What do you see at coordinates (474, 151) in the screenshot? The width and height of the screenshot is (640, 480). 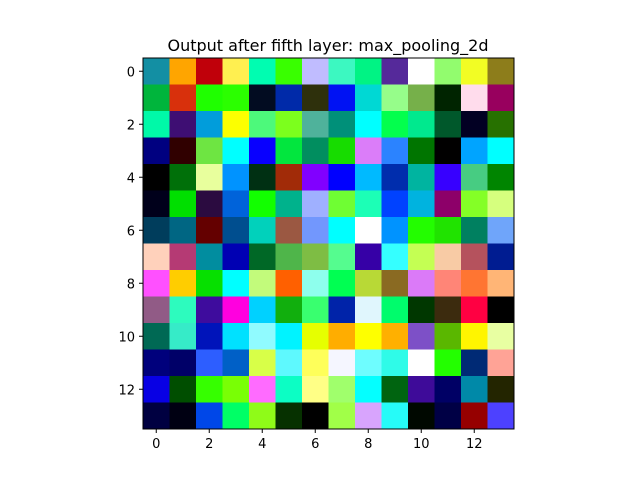 I see `heatmap-cell-r3-c12` at bounding box center [474, 151].